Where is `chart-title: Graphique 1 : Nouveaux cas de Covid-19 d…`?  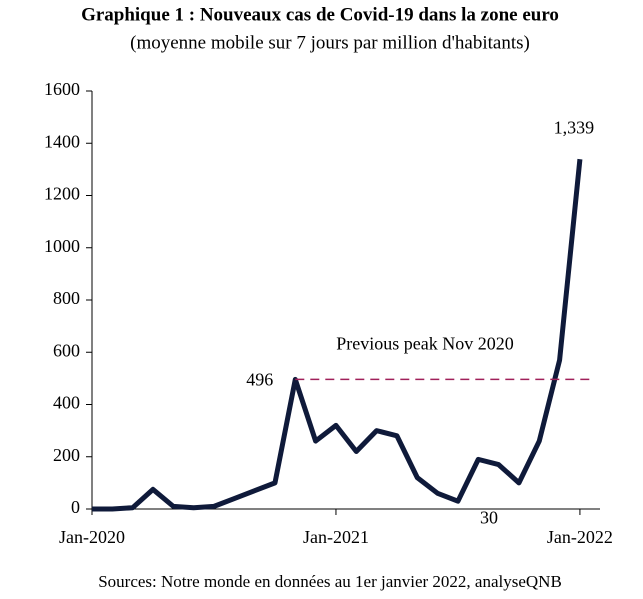
chart-title: Graphique 1 : Nouveaux cas de Covid-19 d… is located at coordinates (320, 14).